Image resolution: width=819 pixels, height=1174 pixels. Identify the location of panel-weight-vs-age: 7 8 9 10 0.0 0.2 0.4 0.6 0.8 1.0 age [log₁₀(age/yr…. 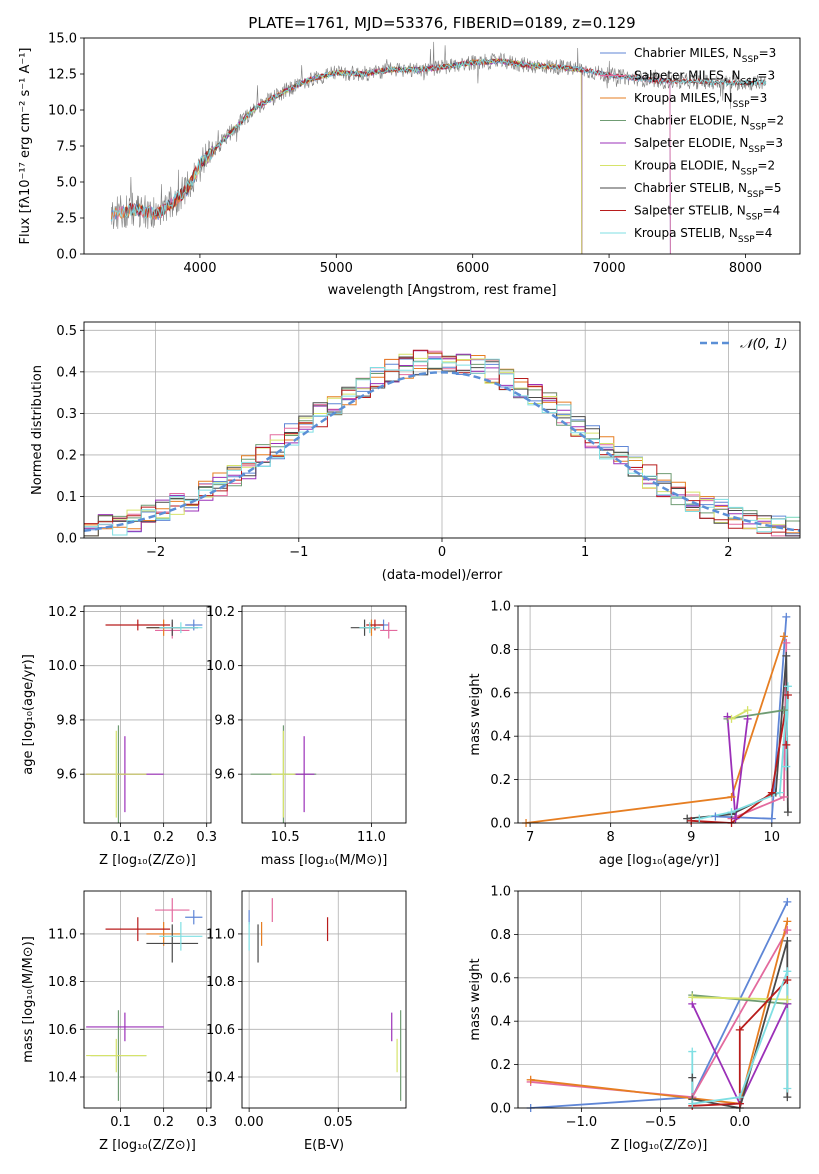
(634, 734).